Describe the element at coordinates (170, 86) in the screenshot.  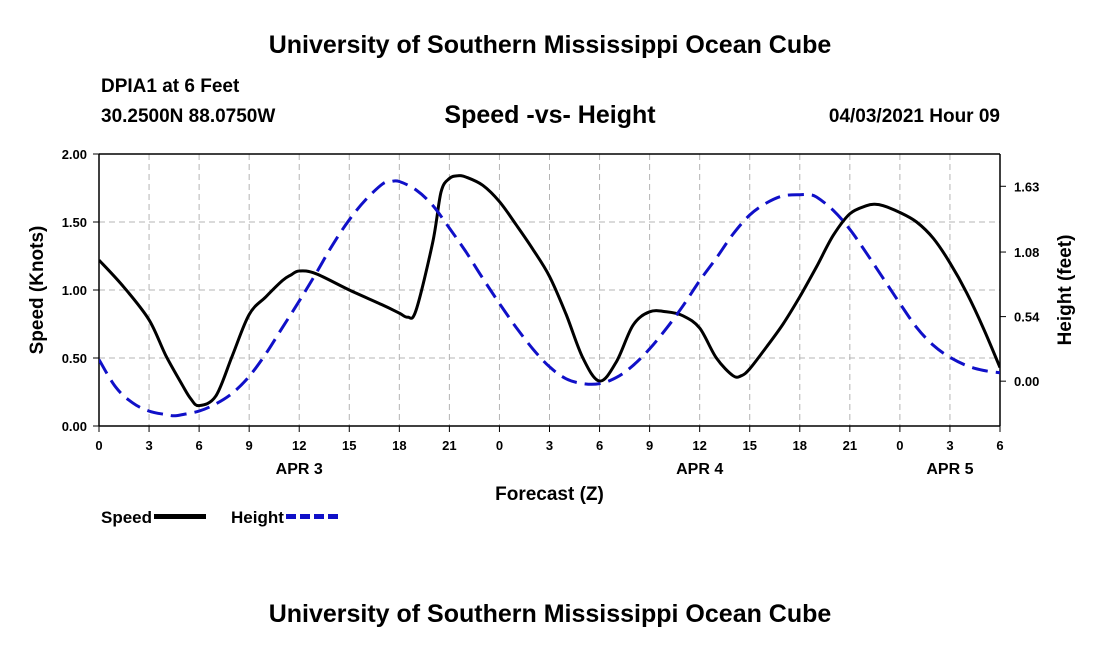
I see `station-name: DPIA1 at 6 Feet` at that location.